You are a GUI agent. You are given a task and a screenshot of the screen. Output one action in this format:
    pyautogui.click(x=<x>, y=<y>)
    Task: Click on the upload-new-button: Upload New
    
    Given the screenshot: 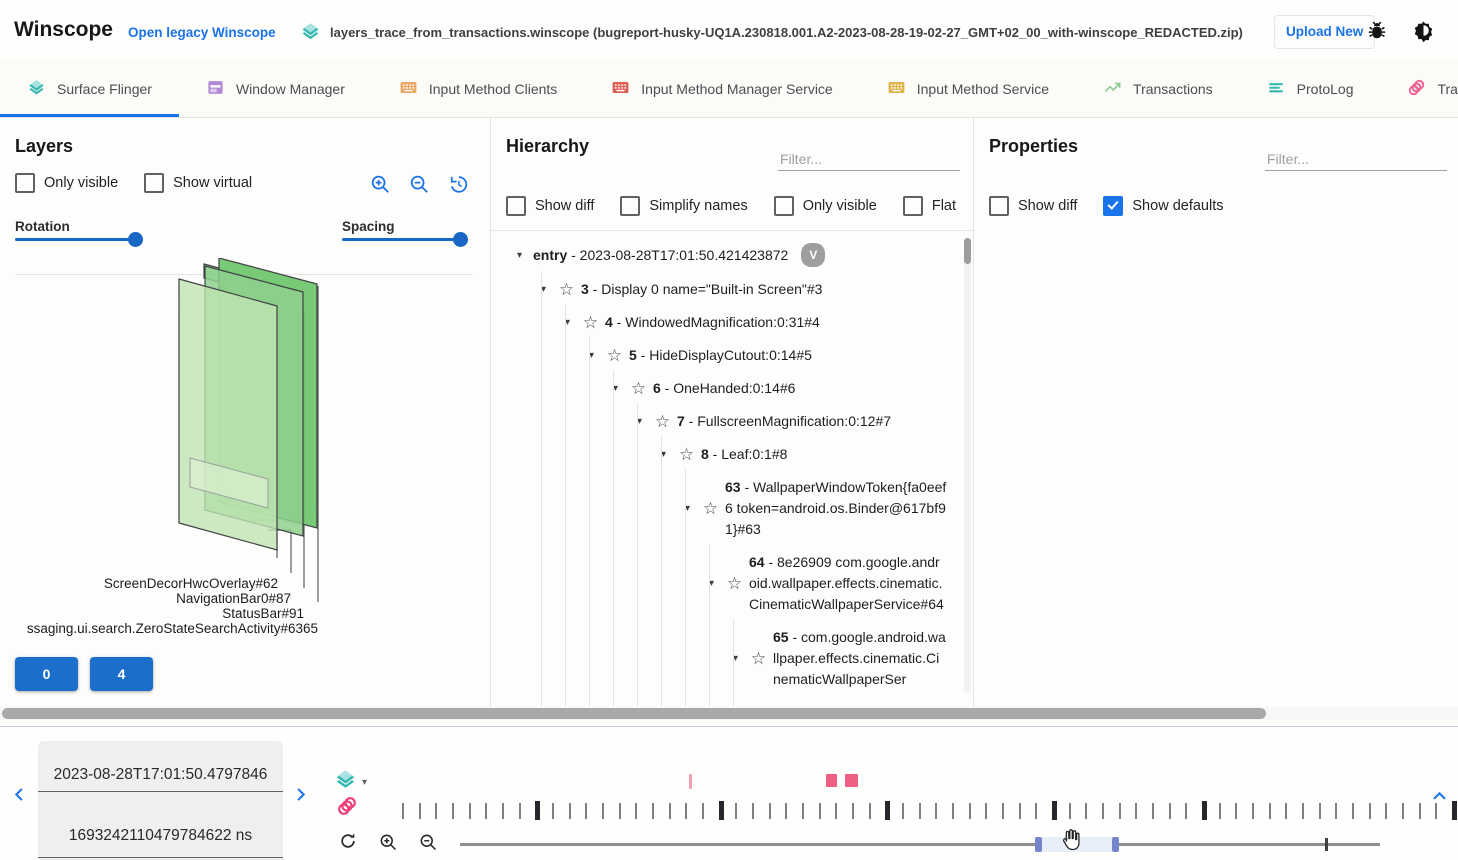 What is the action you would take?
    pyautogui.click(x=1325, y=32)
    